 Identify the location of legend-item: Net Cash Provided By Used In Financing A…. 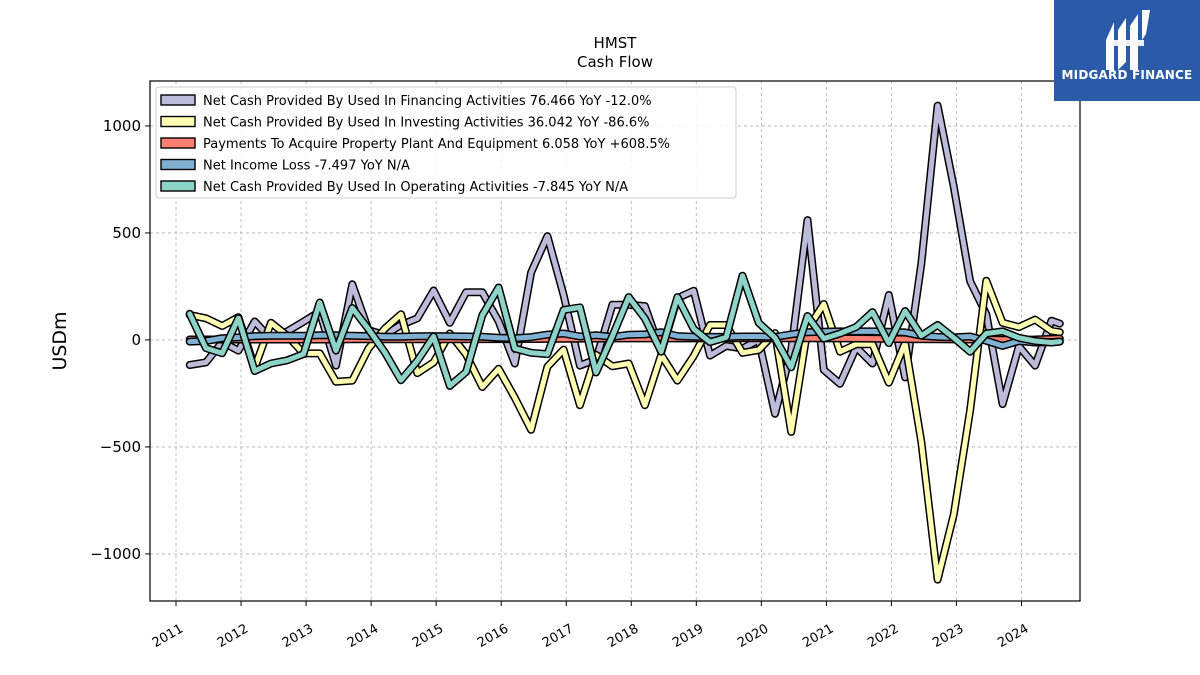
(406, 101).